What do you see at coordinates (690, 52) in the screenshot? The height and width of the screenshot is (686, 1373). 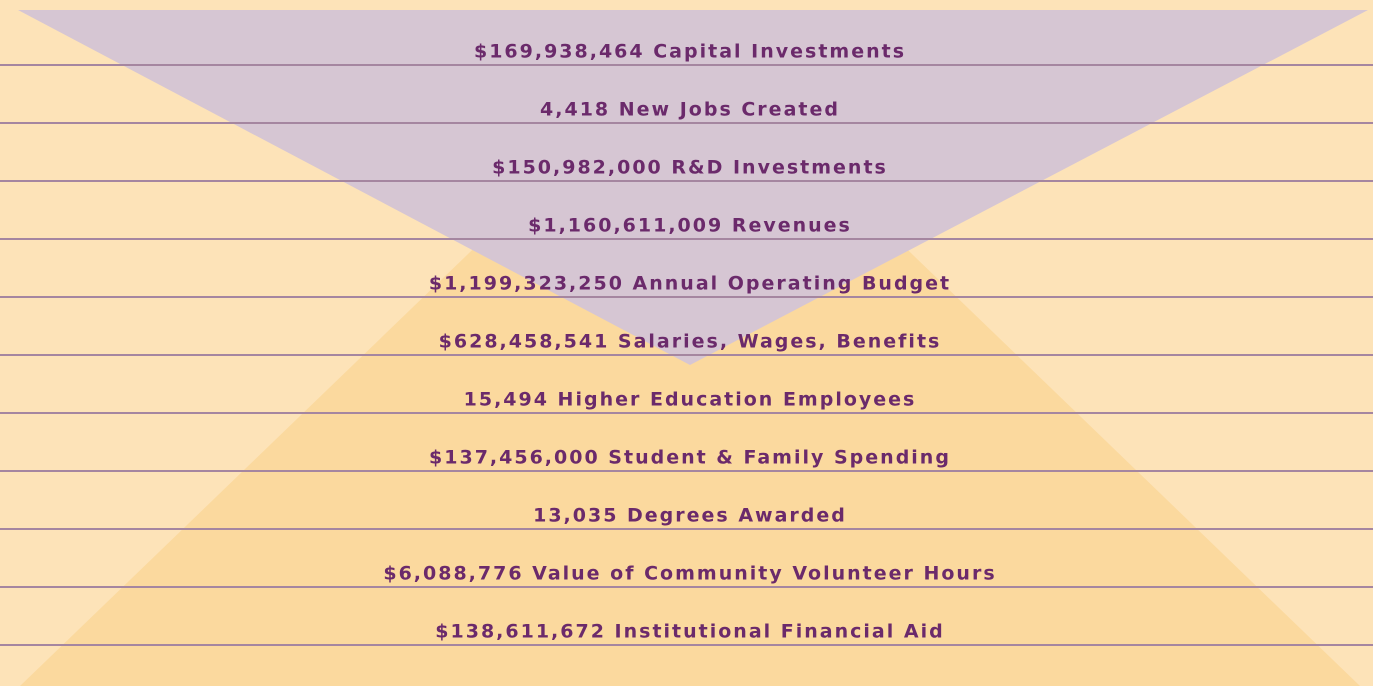 I see `item-text: $169,938,464 Capital Investments` at bounding box center [690, 52].